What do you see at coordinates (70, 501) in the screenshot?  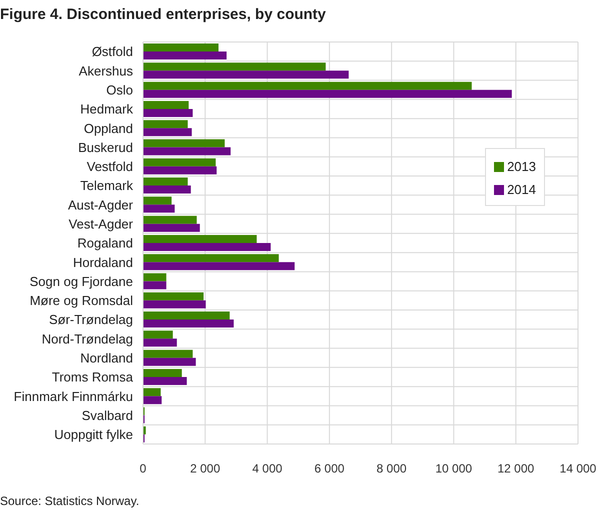 I see `source-note: Source: Statistics Norway.` at bounding box center [70, 501].